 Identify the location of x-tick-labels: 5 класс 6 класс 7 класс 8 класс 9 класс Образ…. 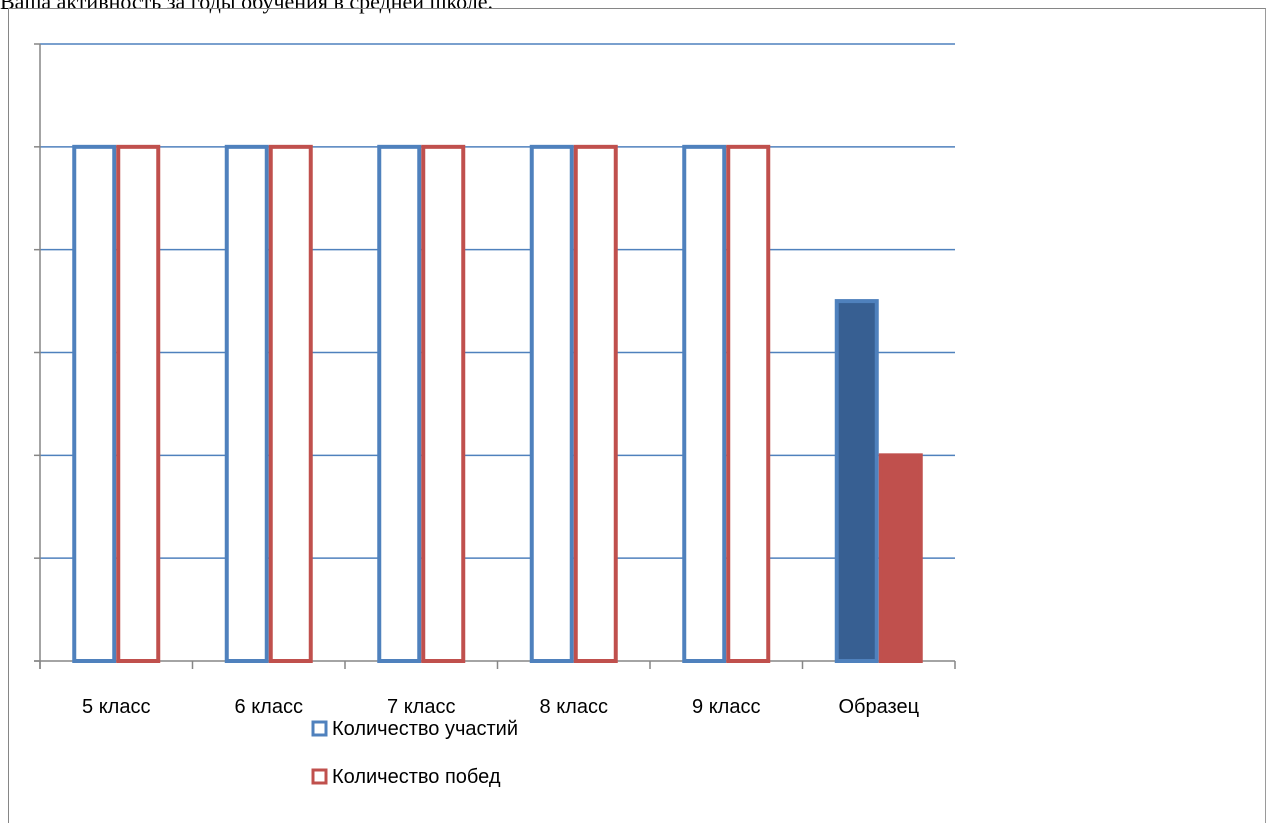
(500, 707).